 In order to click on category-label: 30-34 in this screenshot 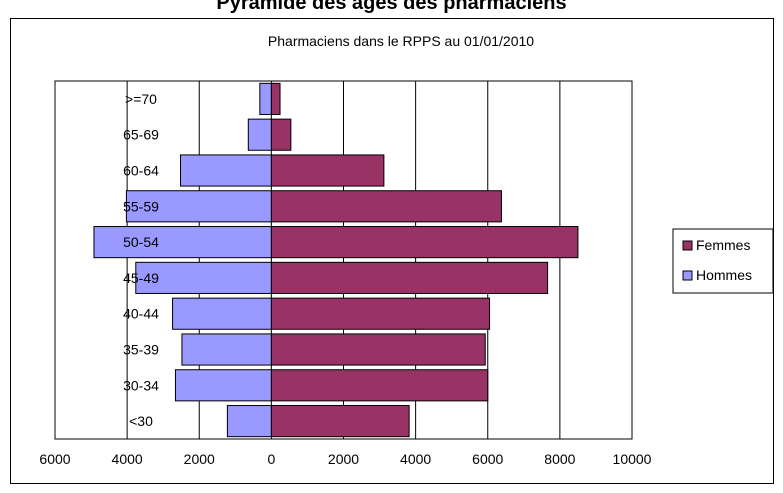, I will do `click(141, 385)`.